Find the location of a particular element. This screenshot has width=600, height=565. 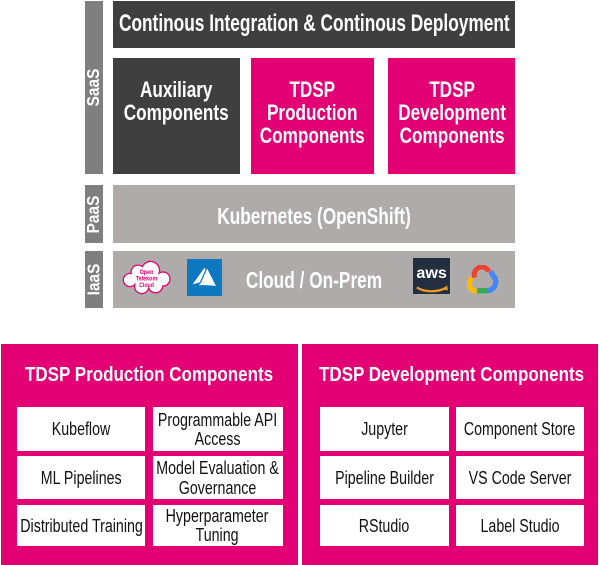

svg-text: Telekom is located at coordinates (147, 279).